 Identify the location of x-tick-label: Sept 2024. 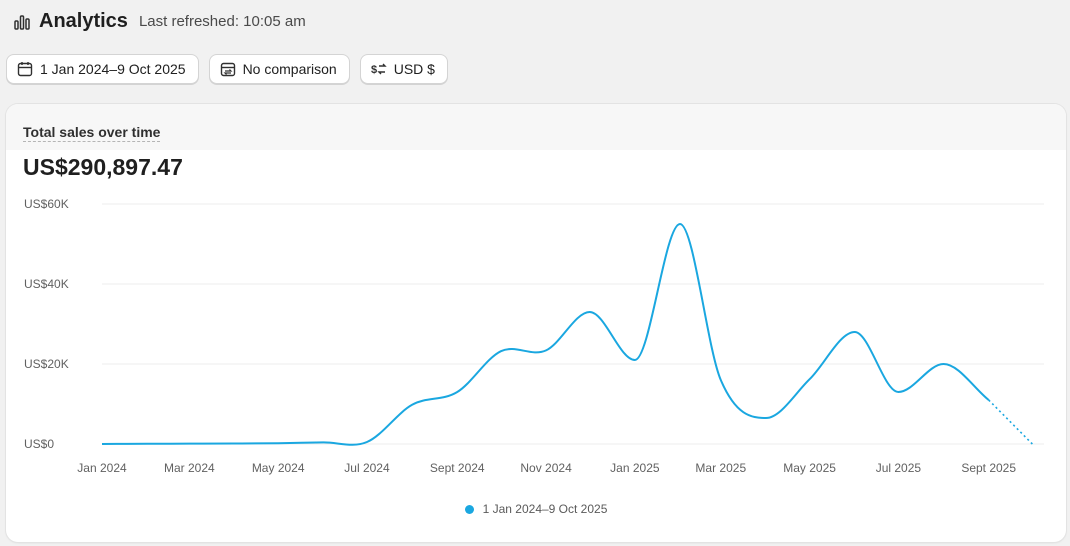
(457, 468).